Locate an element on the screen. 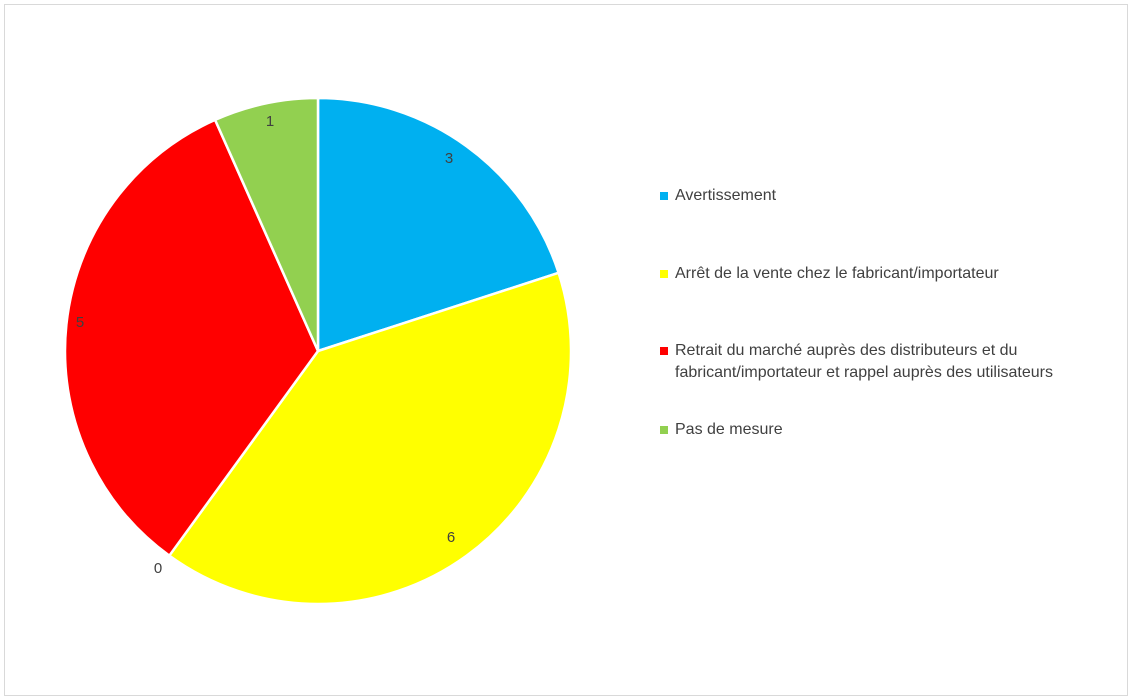  data-label: 0 is located at coordinates (158, 568).